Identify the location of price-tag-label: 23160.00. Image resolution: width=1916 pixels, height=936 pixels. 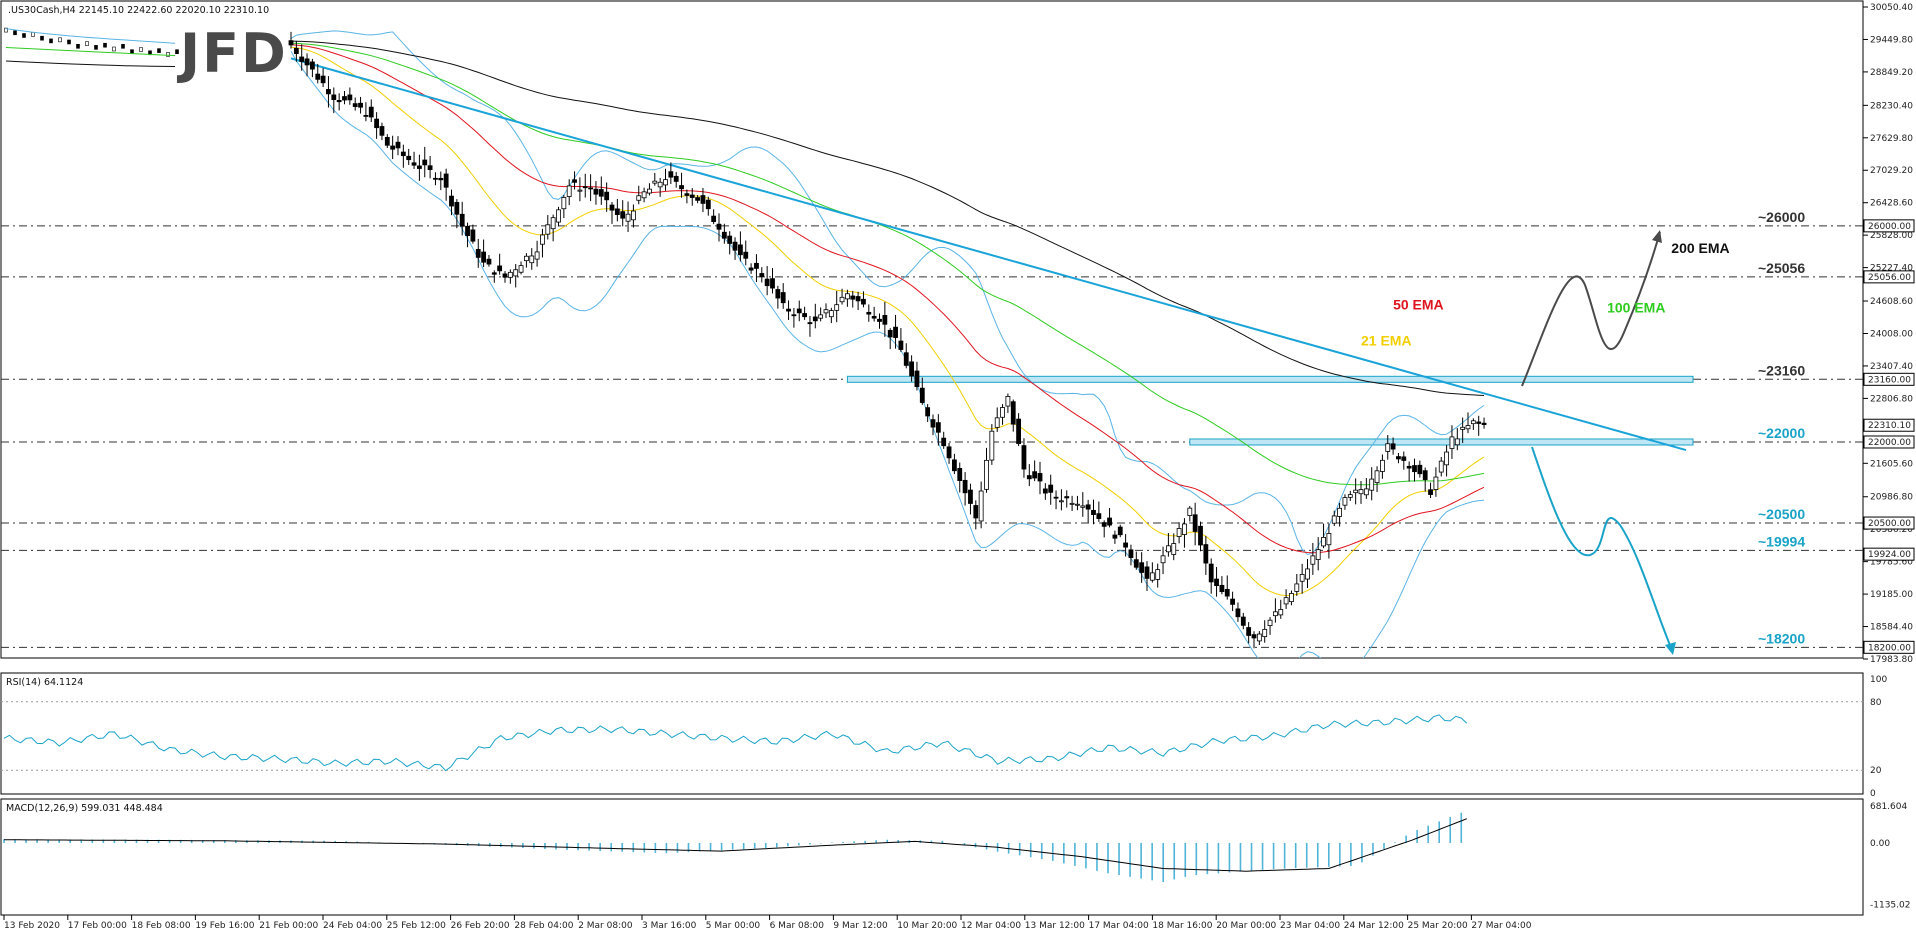
(1889, 380).